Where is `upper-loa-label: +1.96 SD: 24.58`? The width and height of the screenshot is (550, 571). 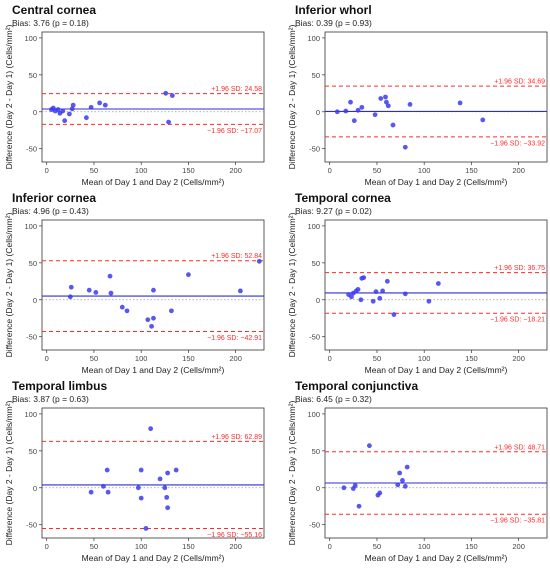
upper-loa-label: +1.96 SD: 24.58 is located at coordinates (236, 89).